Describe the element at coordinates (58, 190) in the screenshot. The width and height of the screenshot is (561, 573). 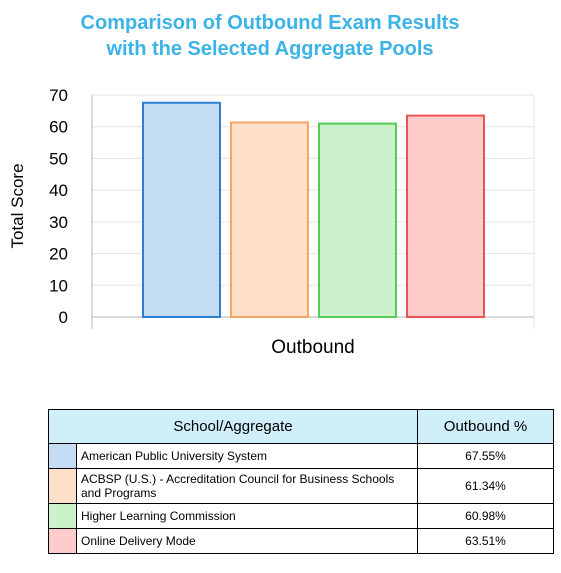
I see `y-tick-label: 40` at that location.